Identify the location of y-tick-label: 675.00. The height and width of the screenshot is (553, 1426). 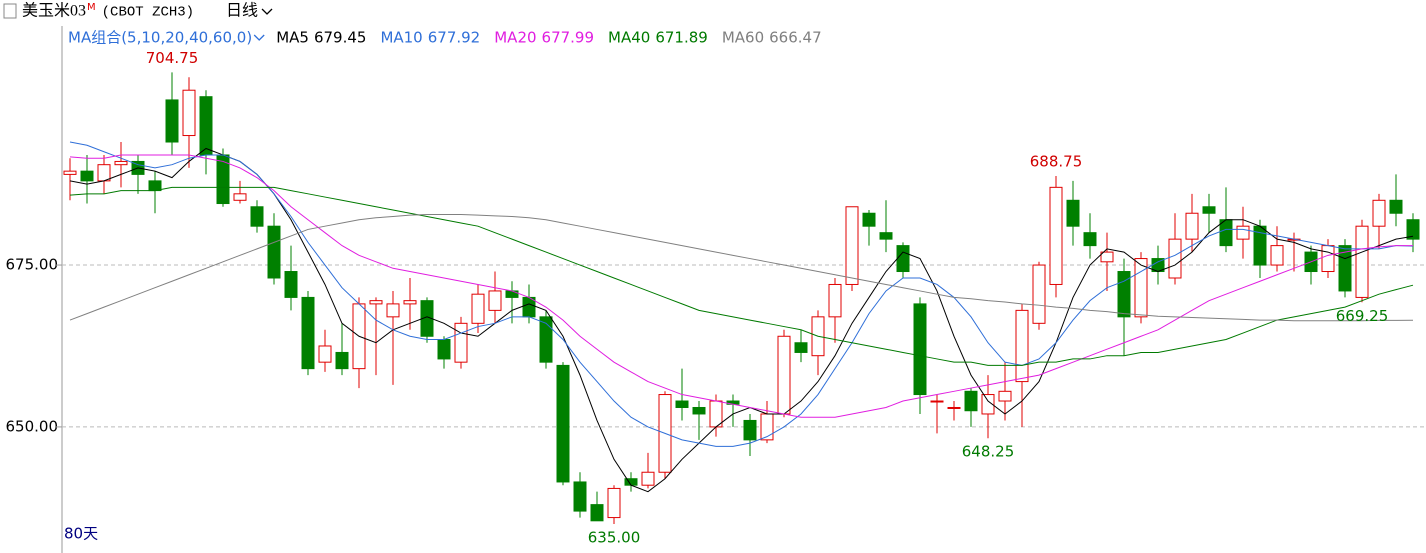
(32, 265).